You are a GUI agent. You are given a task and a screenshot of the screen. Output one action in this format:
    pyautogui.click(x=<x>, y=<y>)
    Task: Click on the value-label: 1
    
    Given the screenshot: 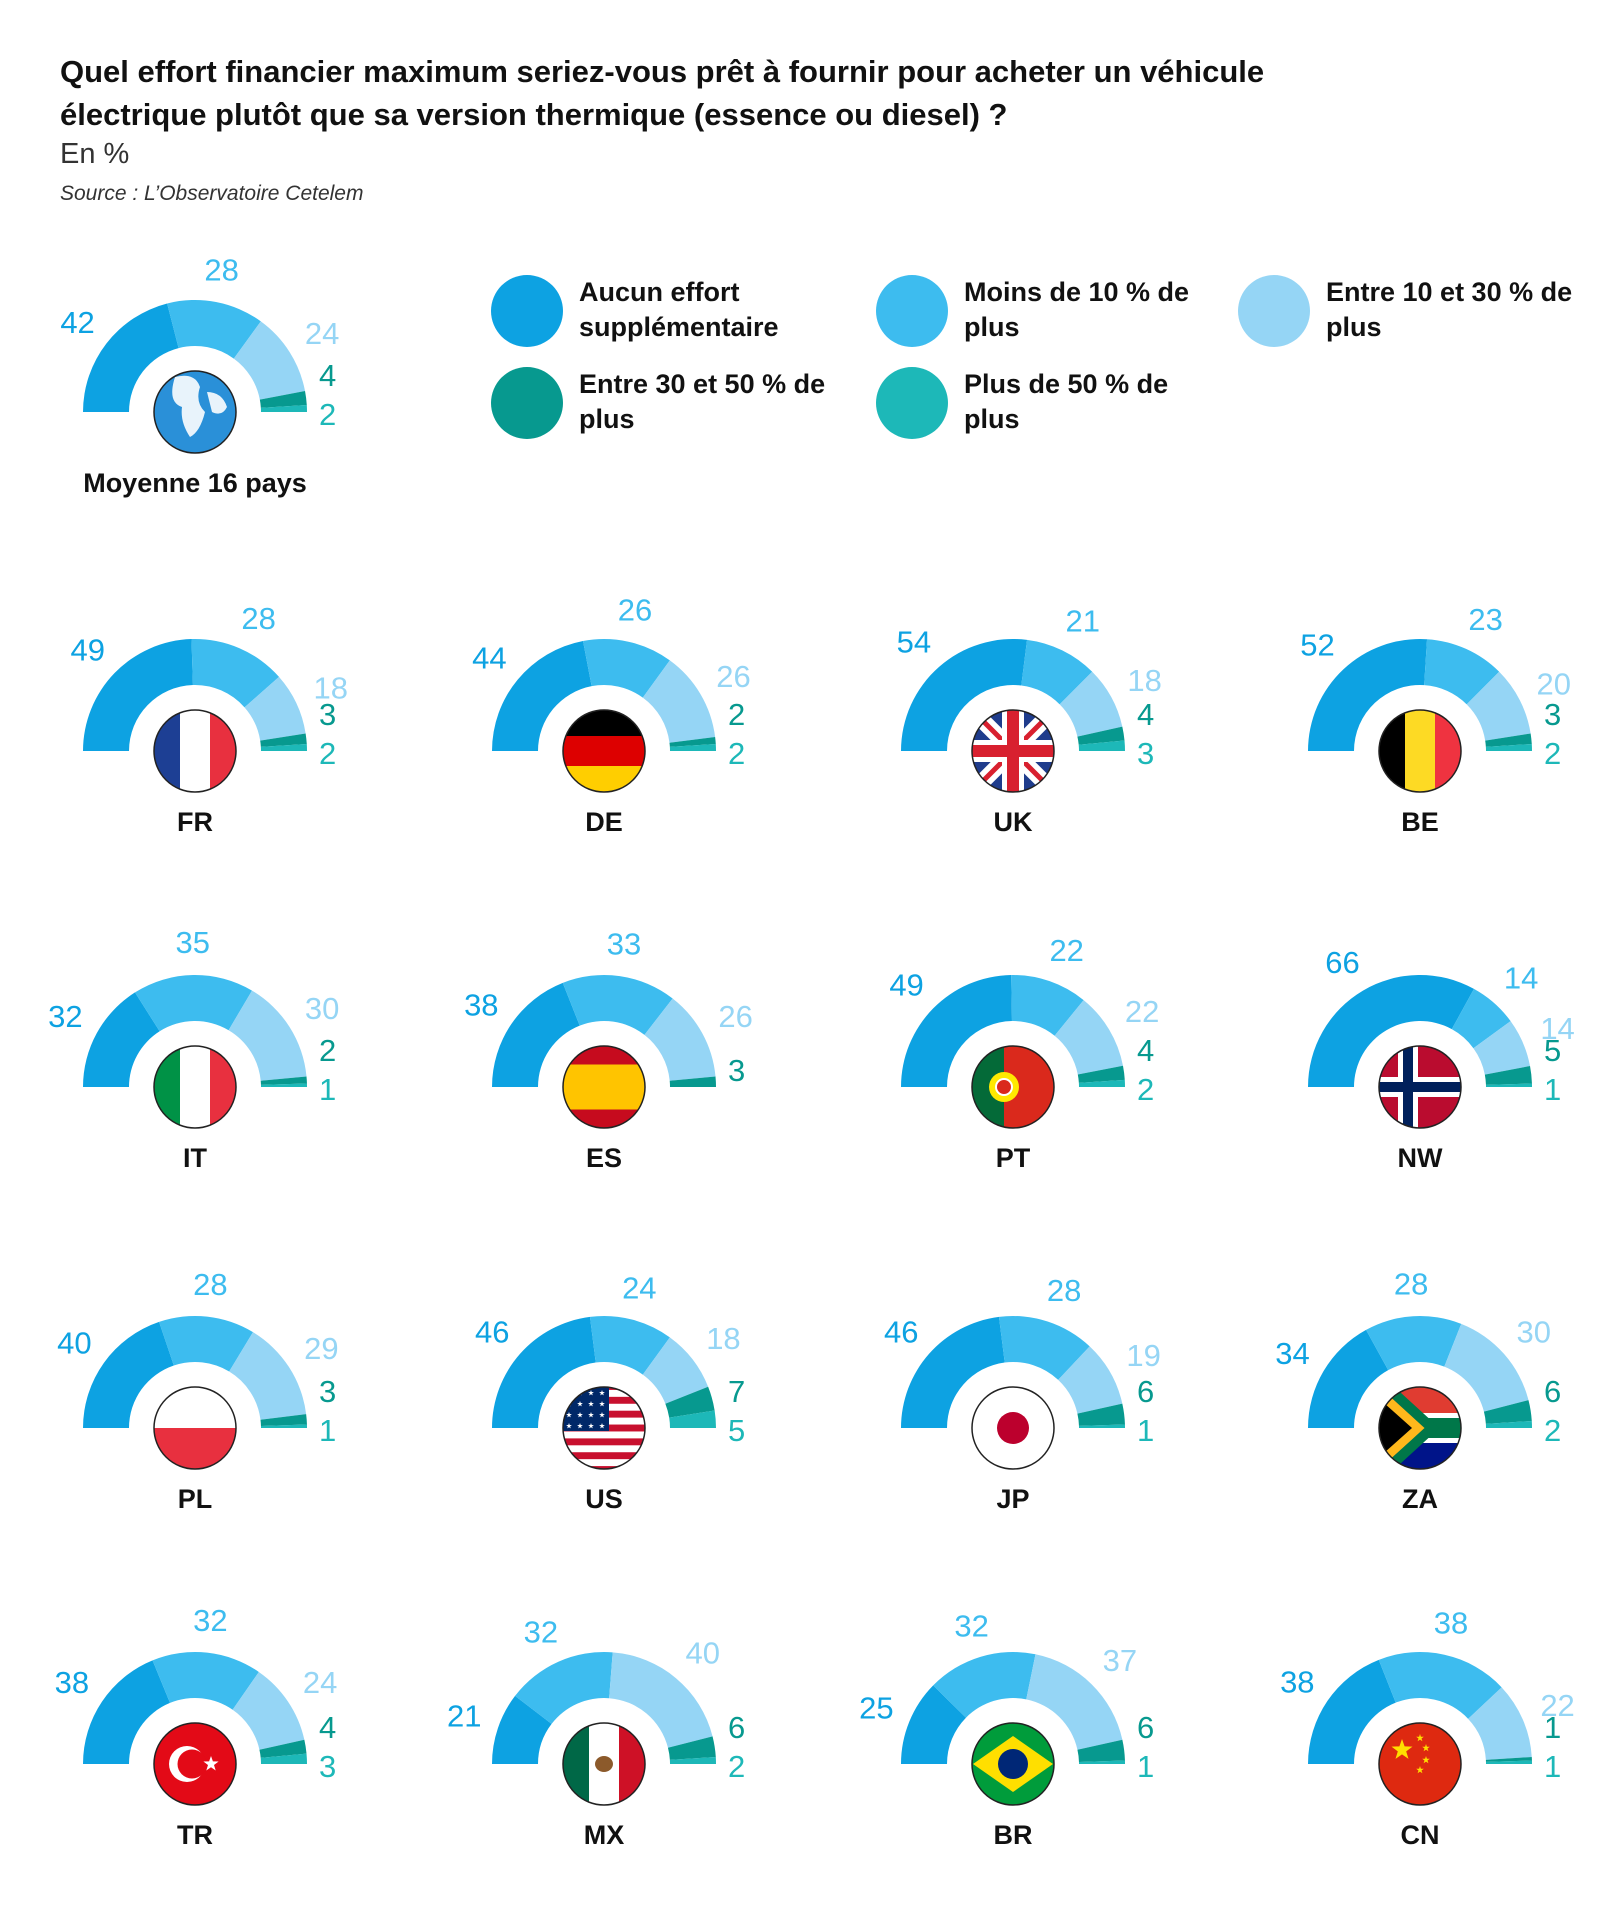 What is the action you would take?
    pyautogui.click(x=1552, y=1089)
    